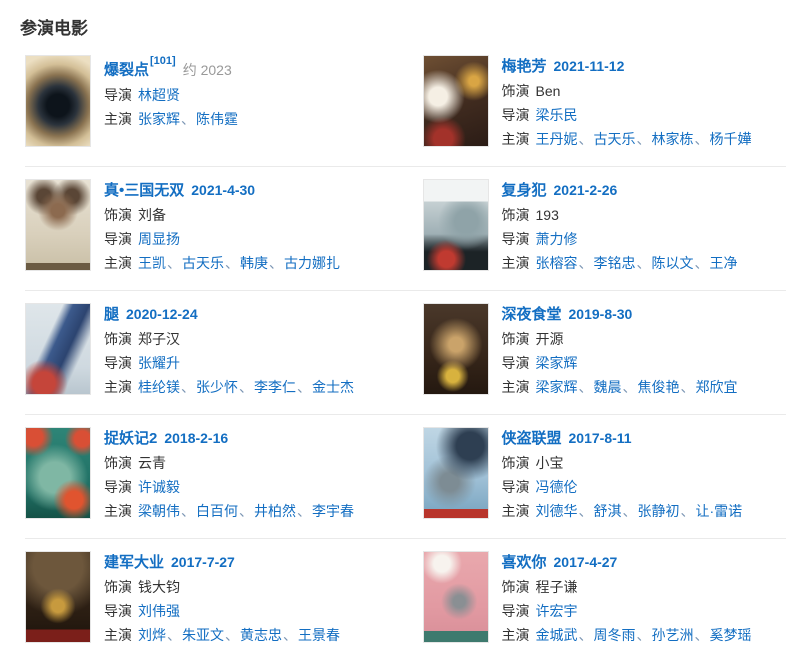 This screenshot has height=662, width=798. Describe the element at coordinates (719, 511) in the screenshot. I see `person-link: 让·雷诺` at that location.